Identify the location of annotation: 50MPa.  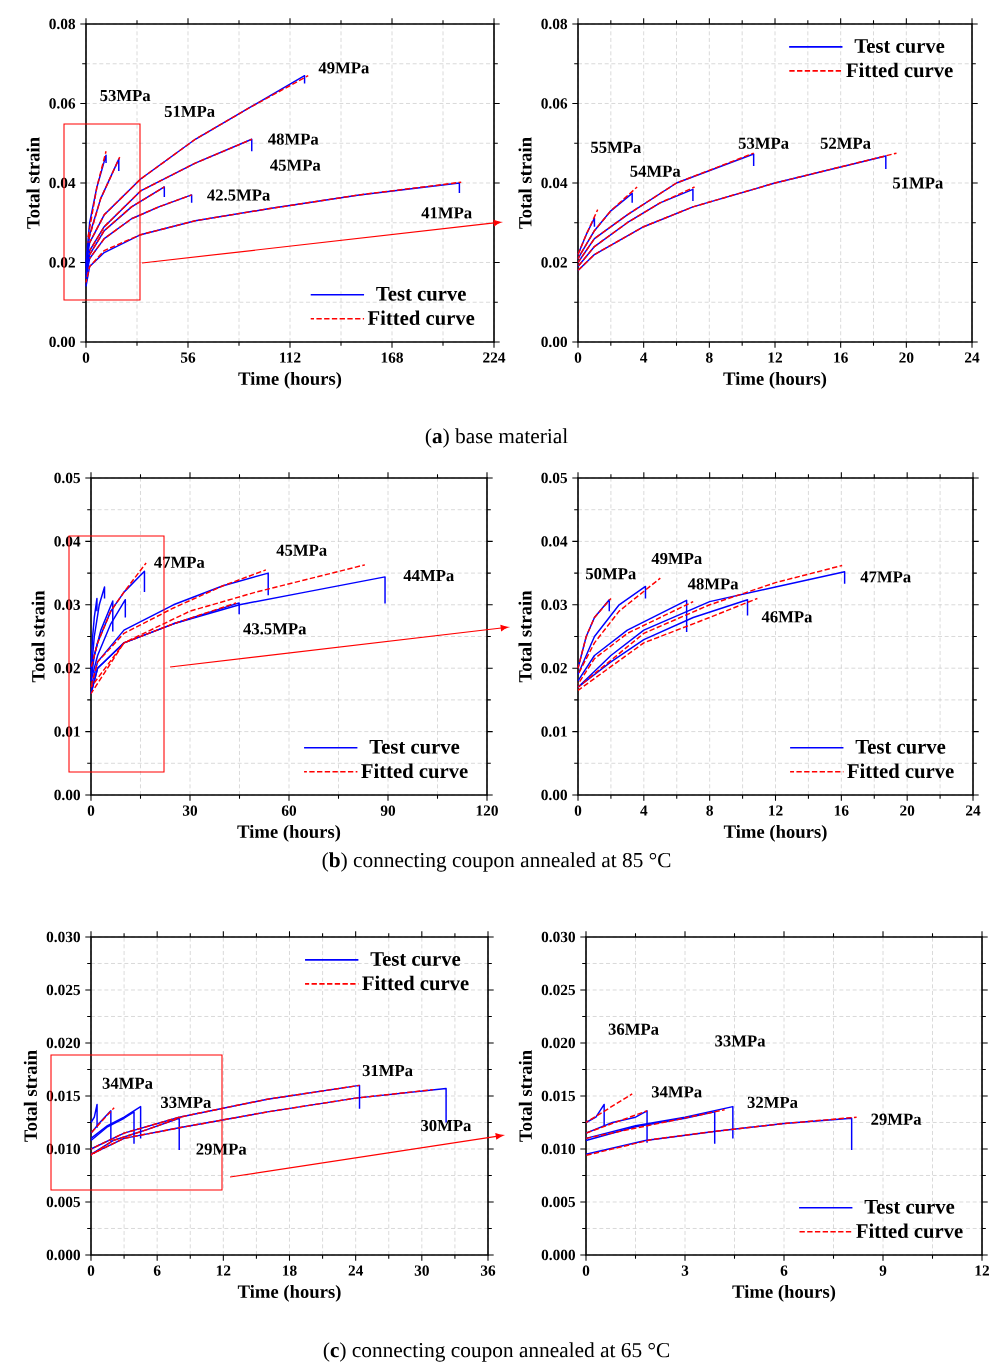
(611, 574).